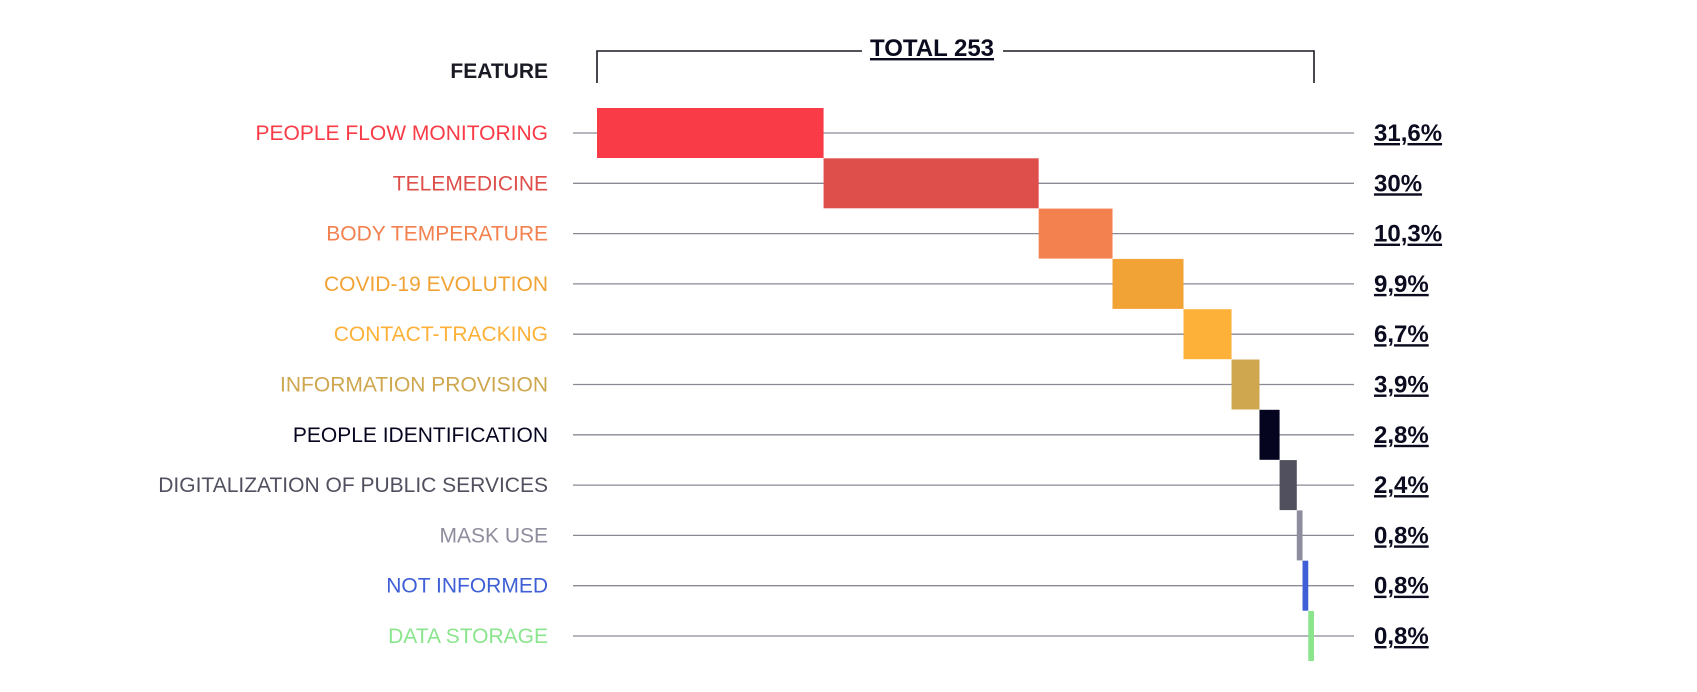  What do you see at coordinates (414, 385) in the screenshot?
I see `category-label-information-provision: INFORMATION PROVISION` at bounding box center [414, 385].